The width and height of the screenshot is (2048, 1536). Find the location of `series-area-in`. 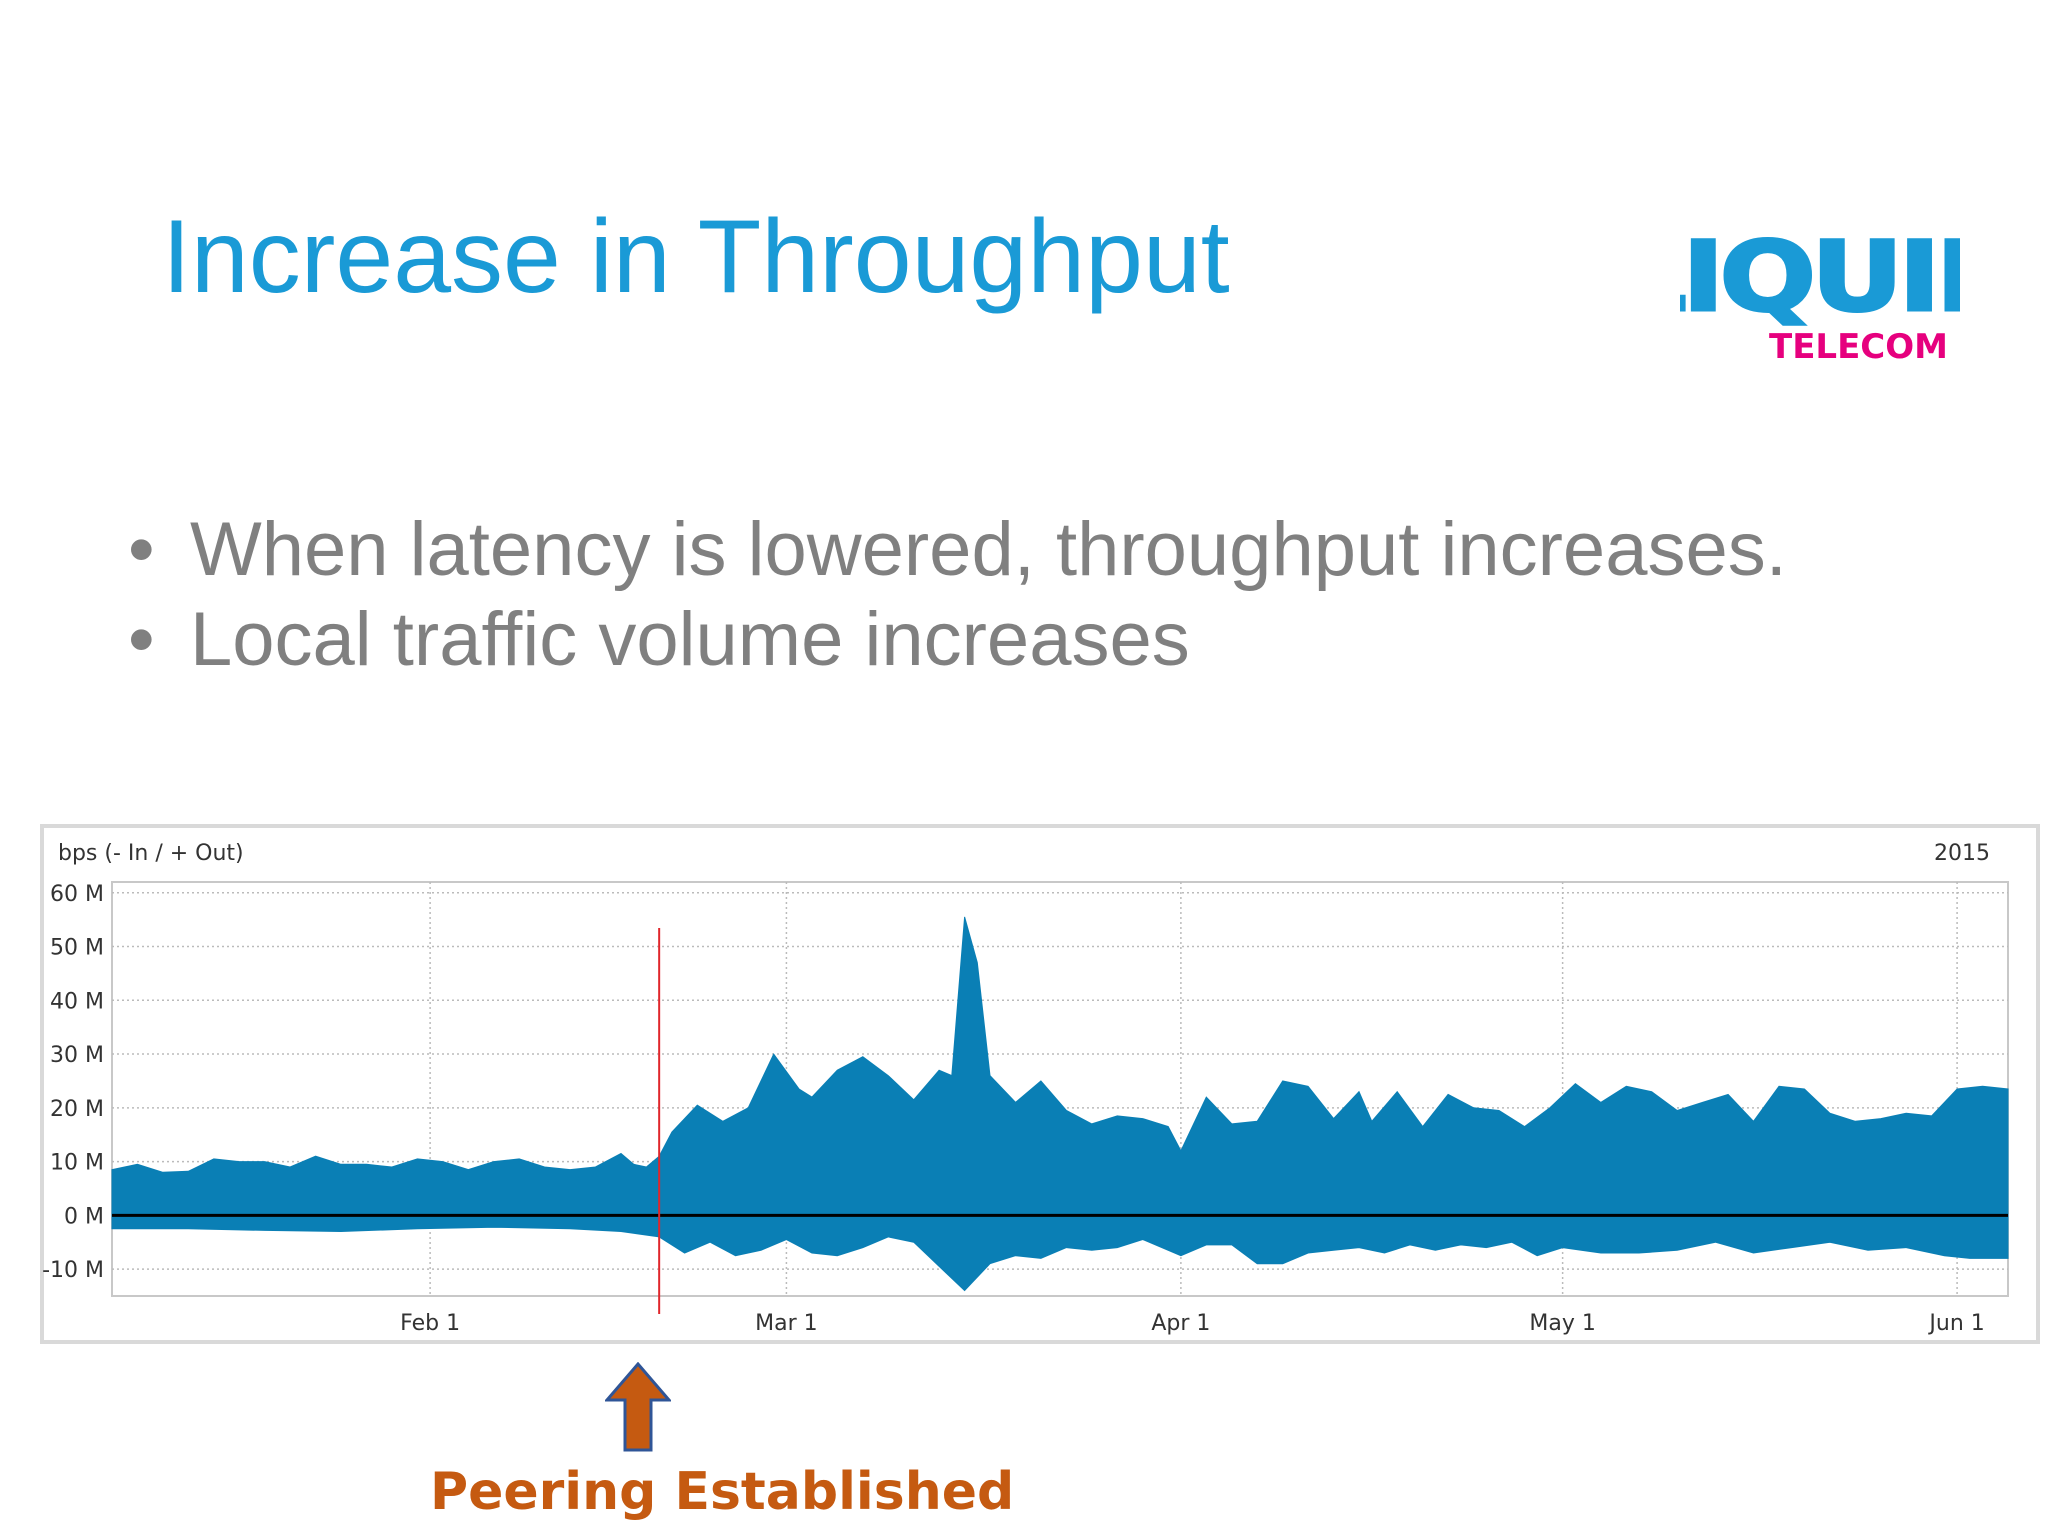

series-area-in is located at coordinates (1060, 1253).